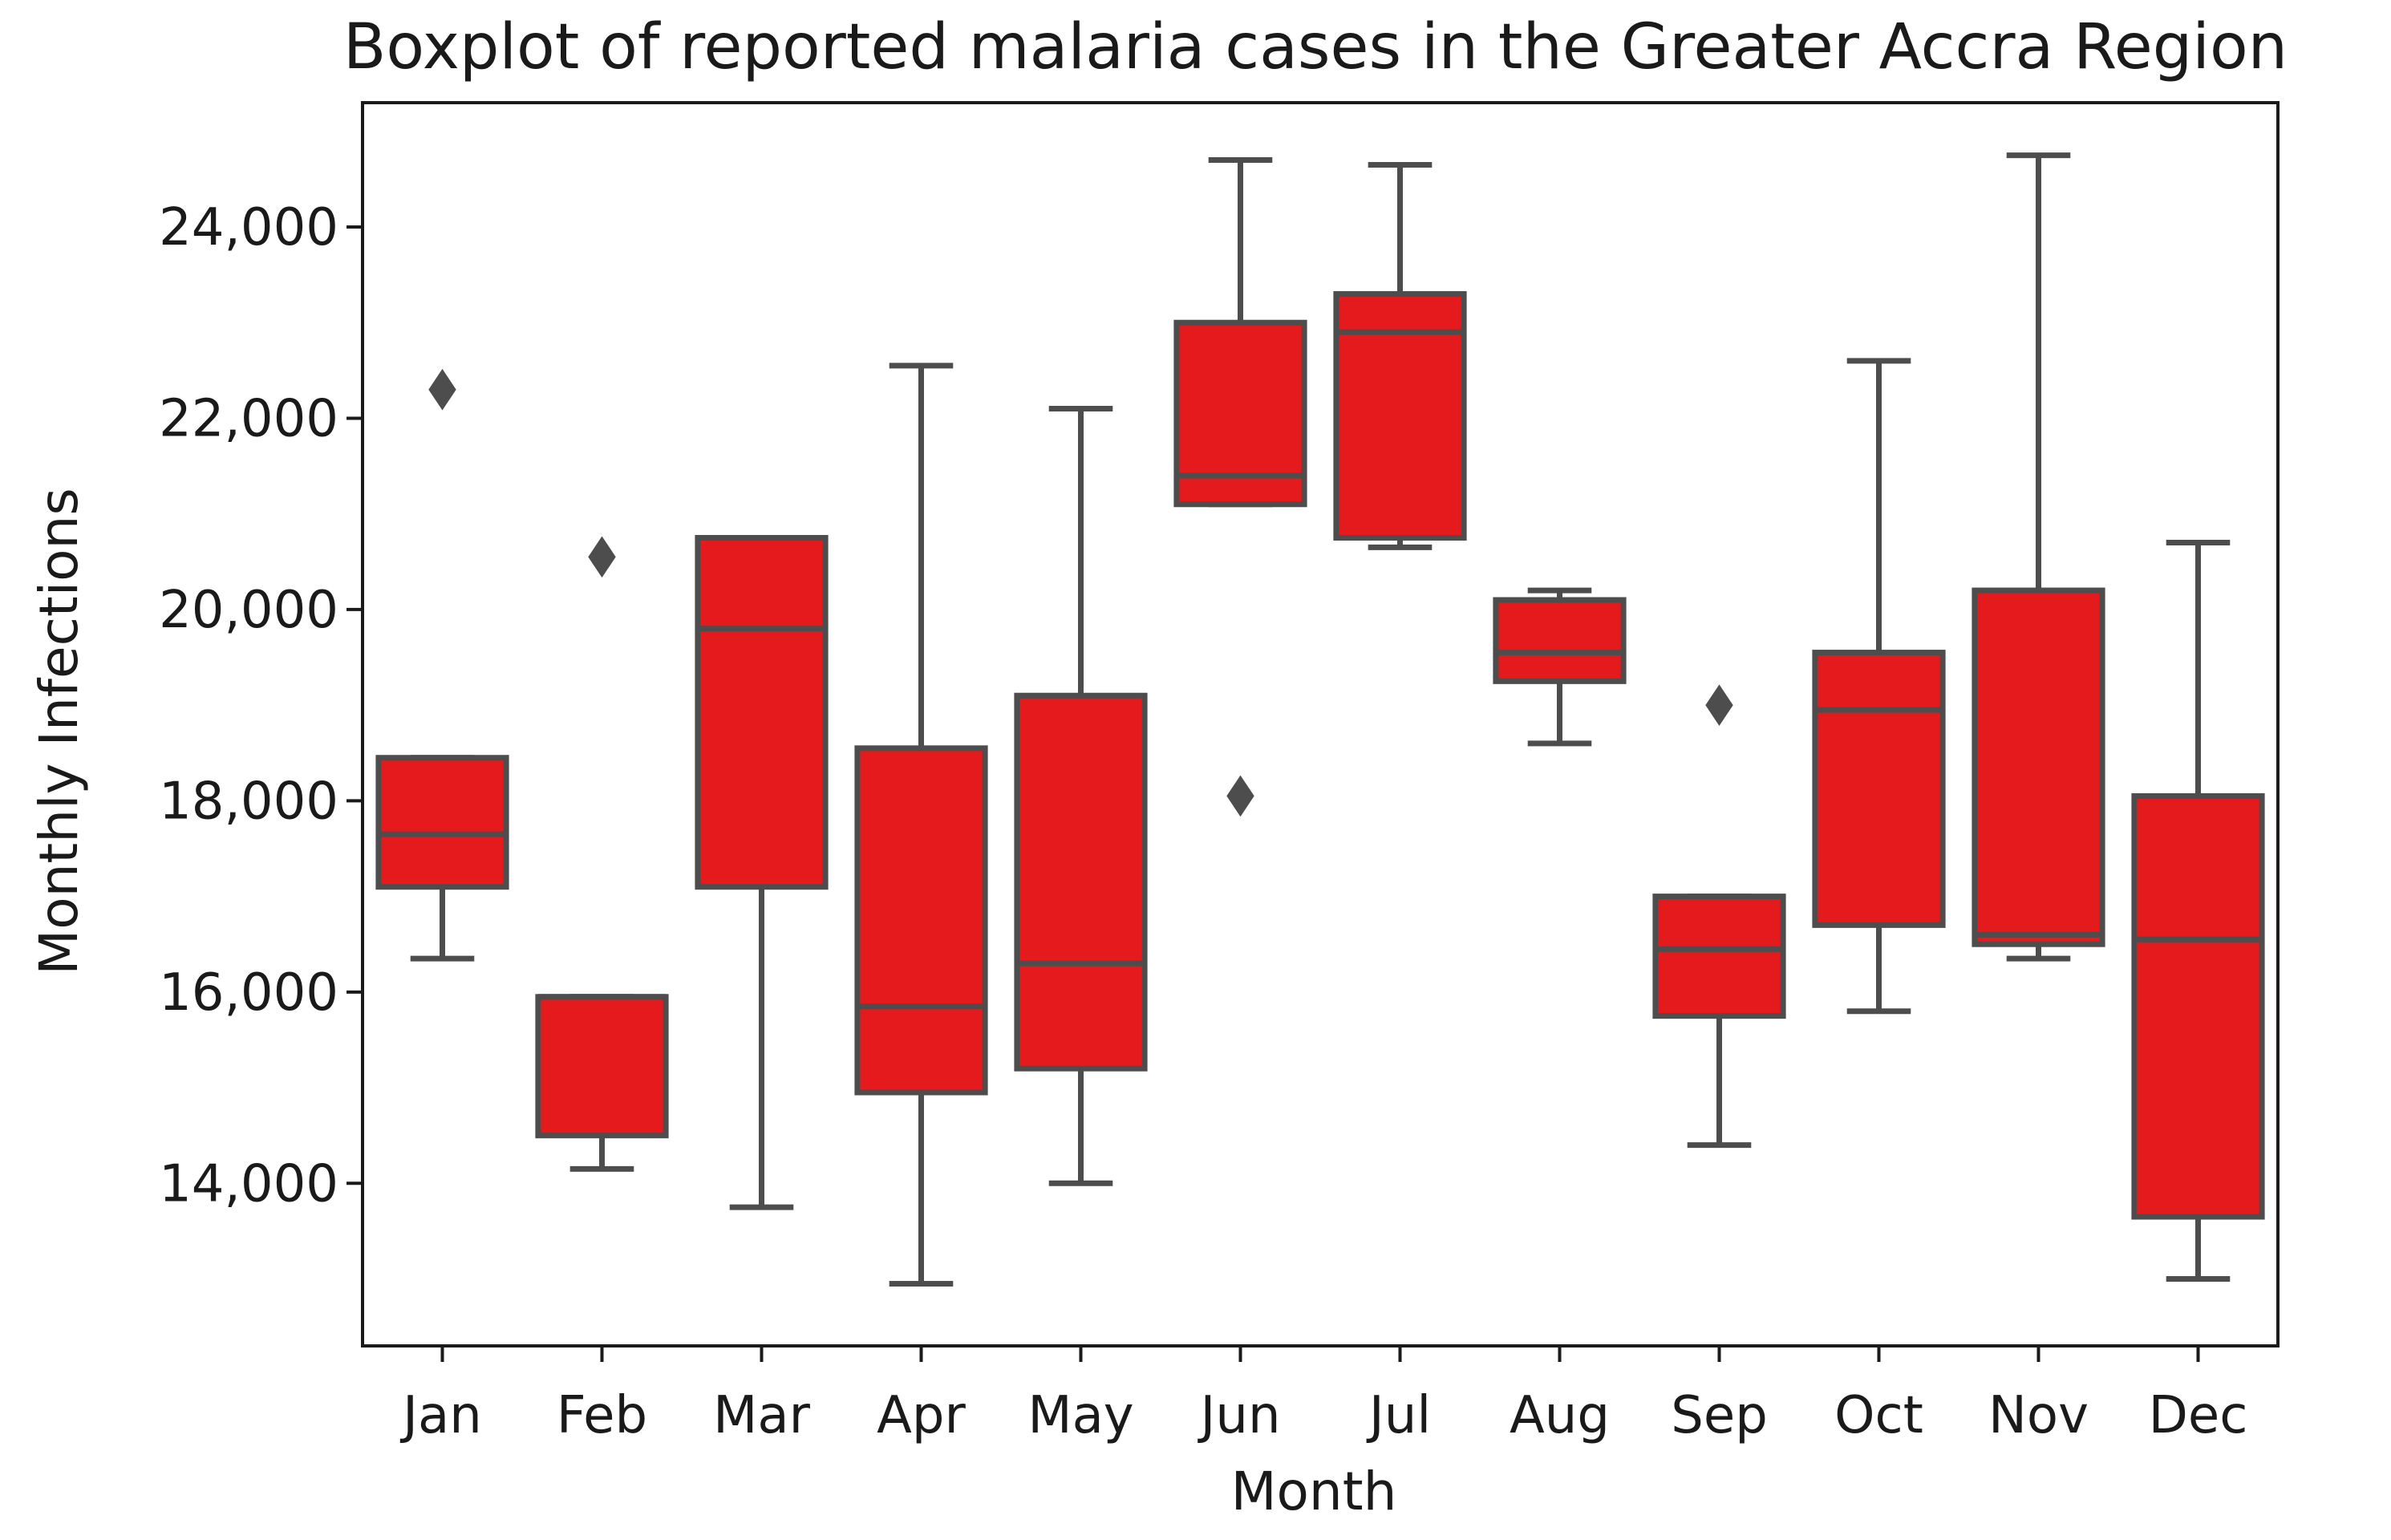 This screenshot has height=1540, width=2391. Describe the element at coordinates (761, 1416) in the screenshot. I see `x-tick-label: Mar` at that location.